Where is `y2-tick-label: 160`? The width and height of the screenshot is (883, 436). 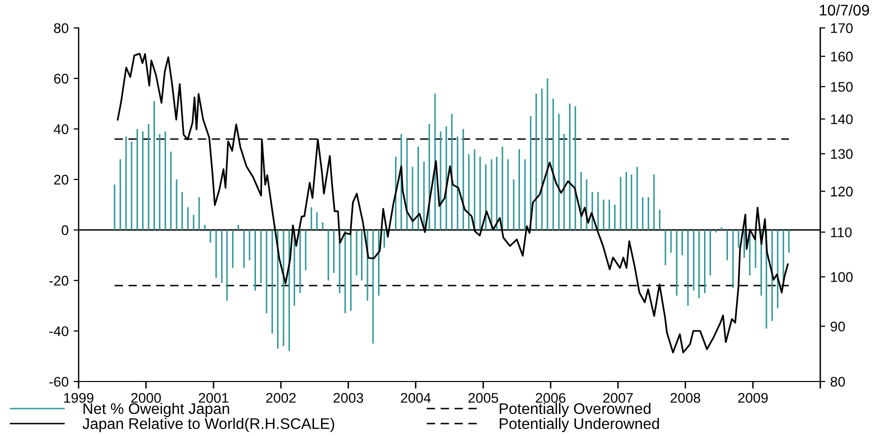
y2-tick-label: 160 is located at coordinates (842, 57).